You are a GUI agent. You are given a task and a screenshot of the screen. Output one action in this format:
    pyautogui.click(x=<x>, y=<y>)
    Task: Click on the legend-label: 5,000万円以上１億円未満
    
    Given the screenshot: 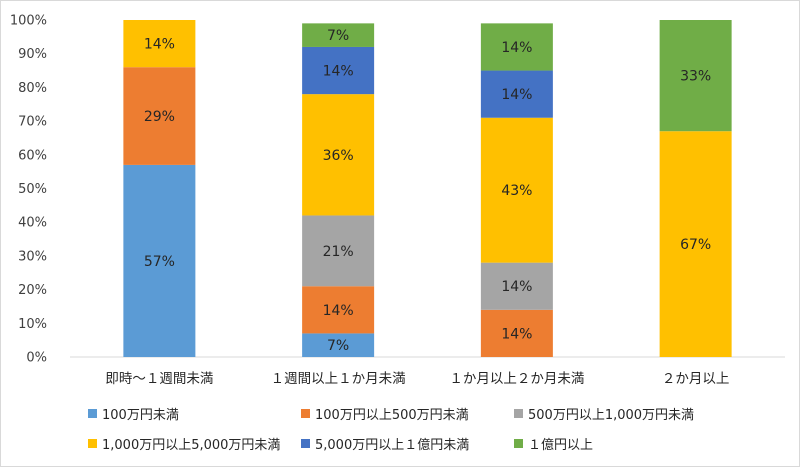 What is the action you would take?
    pyautogui.click(x=392, y=445)
    